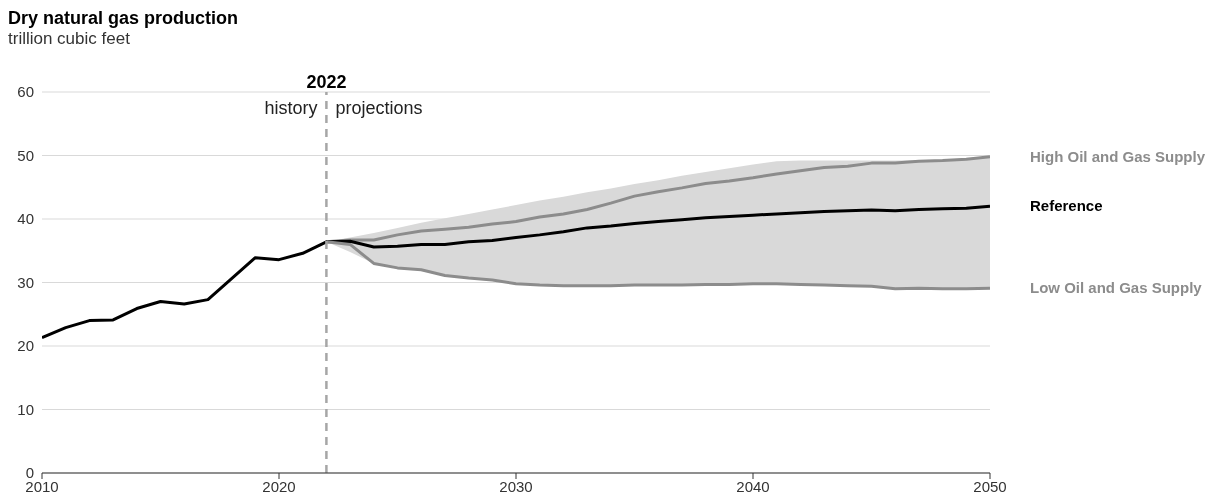  I want to click on annotation: projections, so click(379, 107).